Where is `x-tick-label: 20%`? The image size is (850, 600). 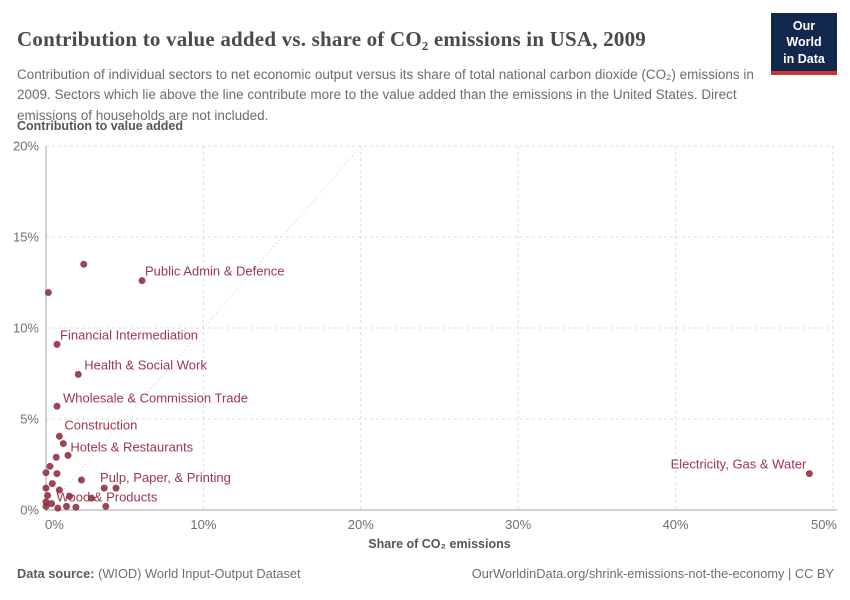
x-tick-label: 20% is located at coordinates (361, 524).